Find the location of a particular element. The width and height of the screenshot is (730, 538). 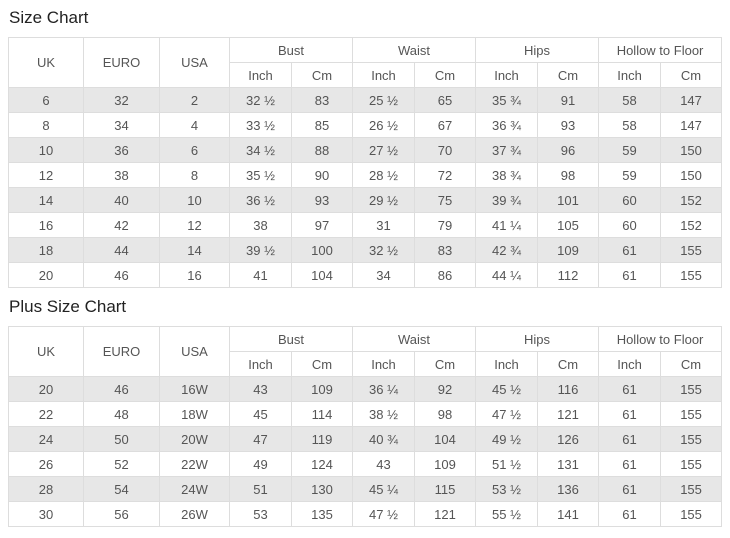

table-row: 30 56 26W 53 135 47 ½ 121 55 ½ 141 61 155 is located at coordinates (365, 514).